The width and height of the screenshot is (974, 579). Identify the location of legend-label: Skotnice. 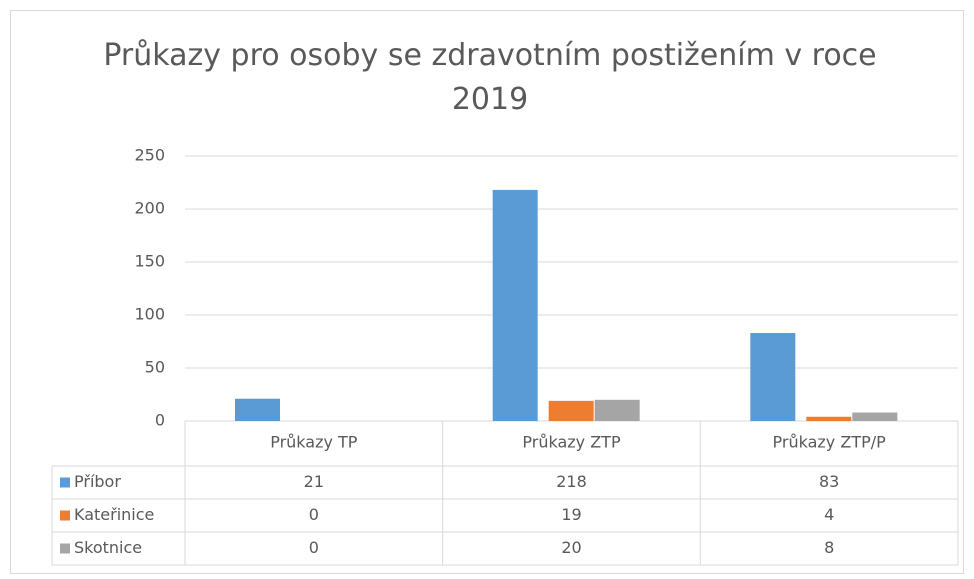
(108, 547).